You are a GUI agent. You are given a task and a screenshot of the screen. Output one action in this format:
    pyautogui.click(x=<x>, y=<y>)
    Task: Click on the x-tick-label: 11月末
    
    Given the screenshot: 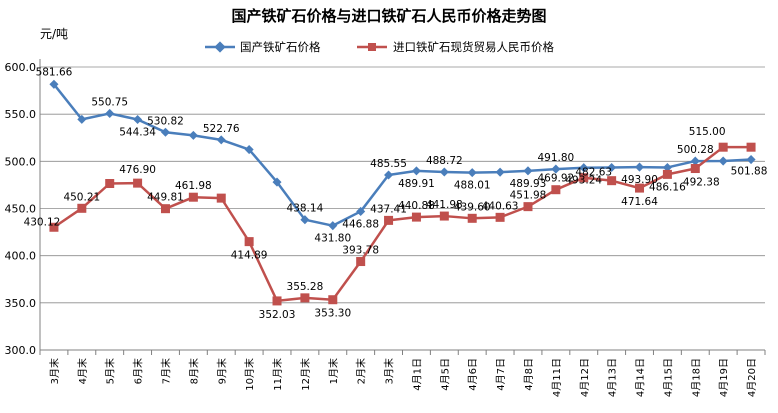 What is the action you would take?
    pyautogui.click(x=277, y=374)
    